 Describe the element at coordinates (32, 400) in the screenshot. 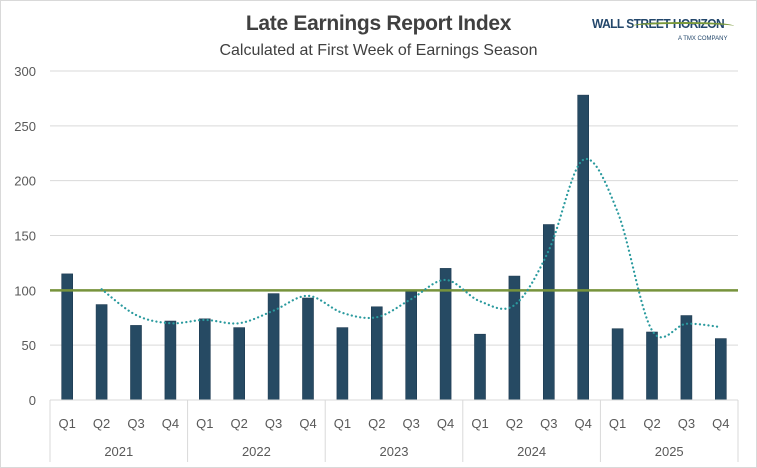

I see `y-tick-label: 0` at that location.